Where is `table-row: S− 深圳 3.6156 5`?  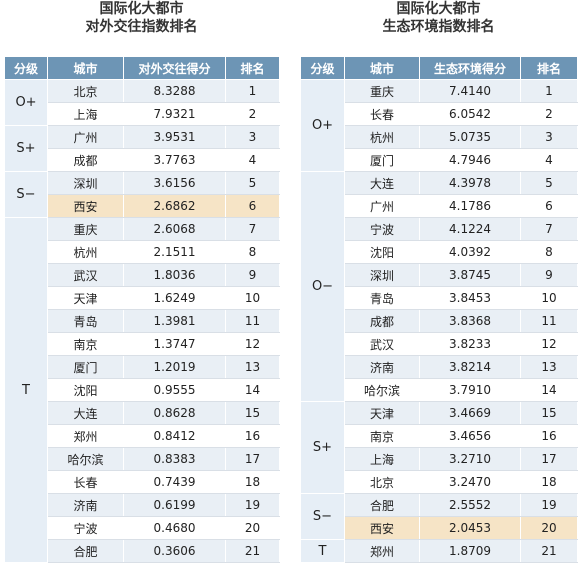
table-row: S− 深圳 3.6156 5 is located at coordinates (142, 194).